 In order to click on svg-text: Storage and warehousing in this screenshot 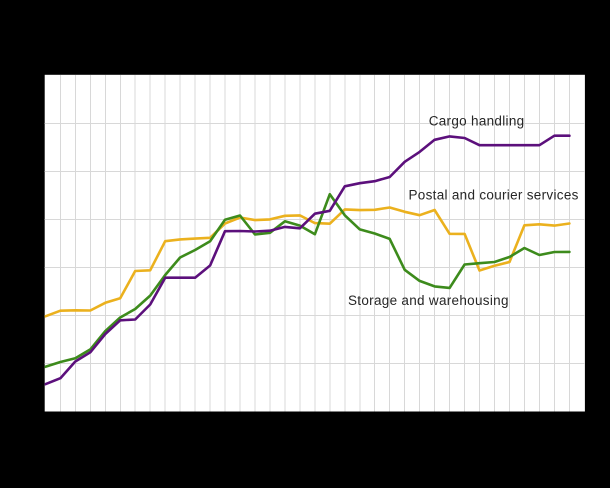, I will do `click(428, 300)`.